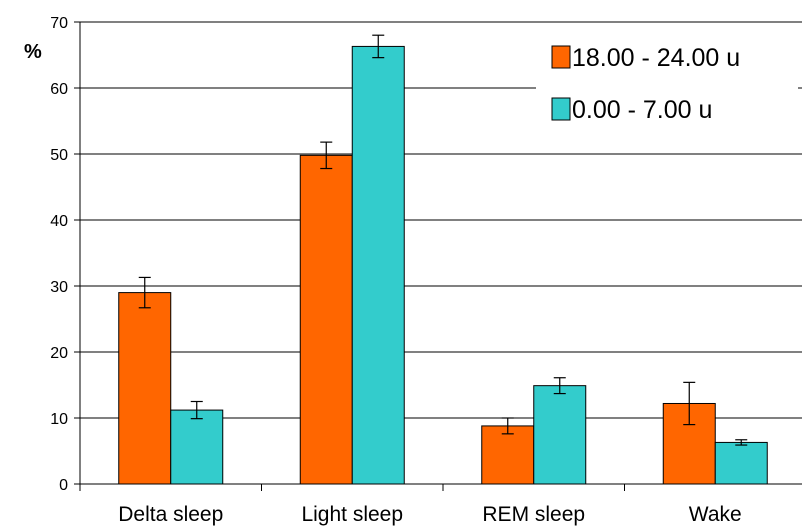 The width and height of the screenshot is (802, 532). Describe the element at coordinates (59, 23) in the screenshot. I see `y-tick-label: 70` at that location.